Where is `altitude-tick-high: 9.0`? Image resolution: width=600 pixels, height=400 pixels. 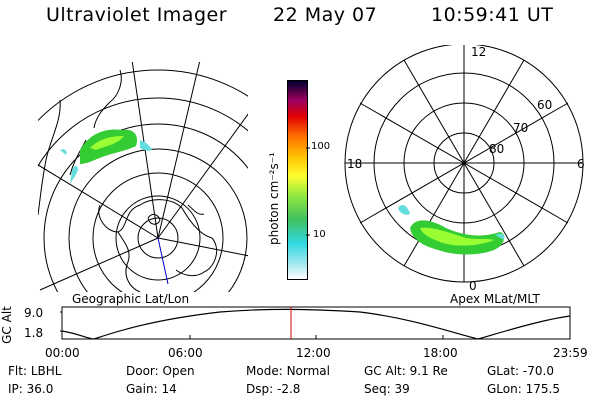 altitude-tick-high: 9.0 is located at coordinates (34, 313).